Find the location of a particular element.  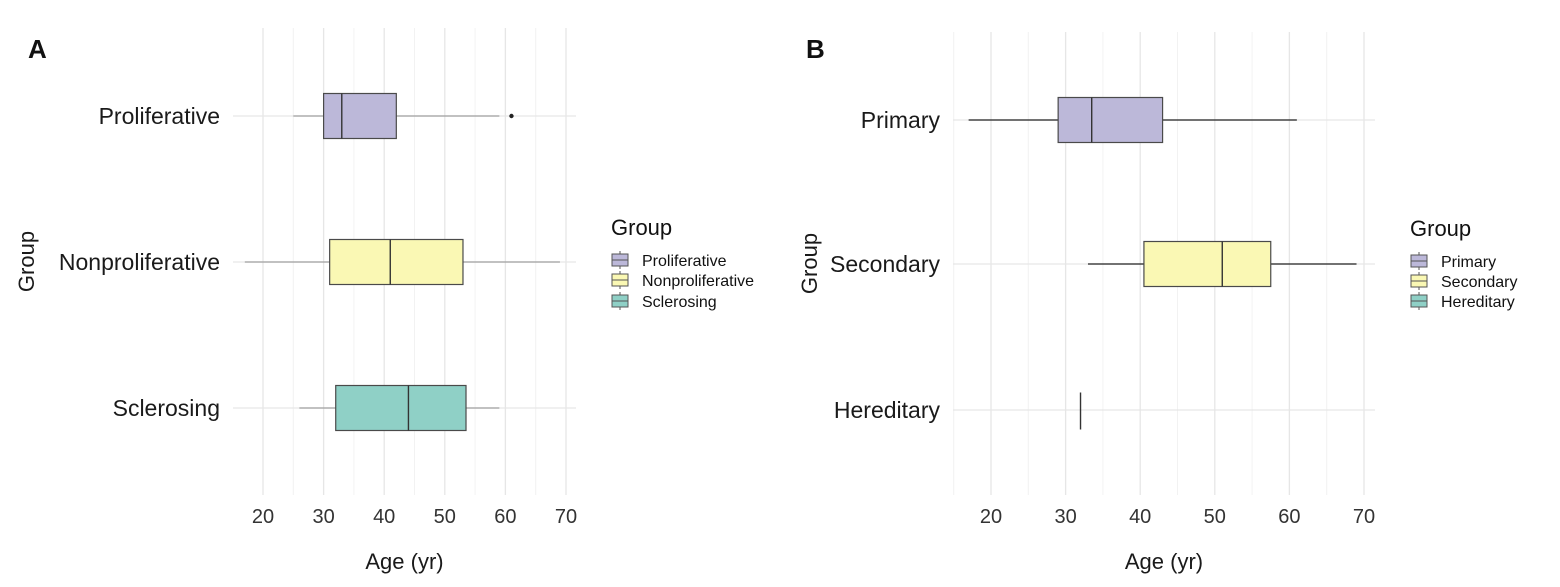

legend-label-nonproliferative: Nonproliferative is located at coordinates (698, 281).